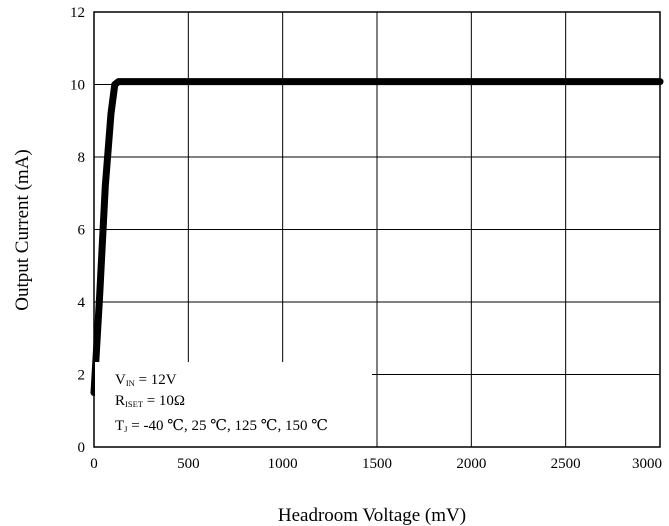  I want to click on rset-subscript: ISET, so click(134, 404).